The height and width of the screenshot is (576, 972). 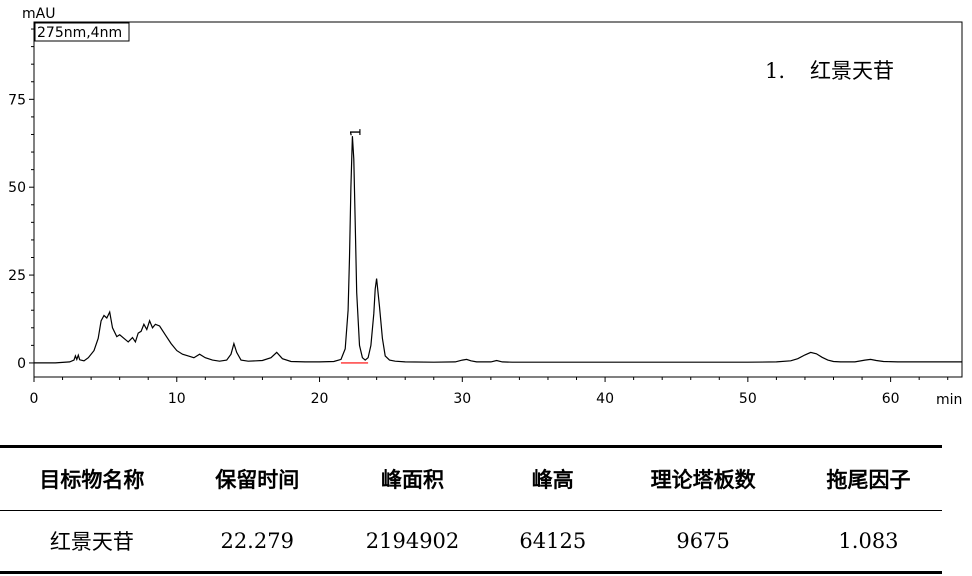 I want to click on x-axis-unit: min, so click(x=949, y=400).